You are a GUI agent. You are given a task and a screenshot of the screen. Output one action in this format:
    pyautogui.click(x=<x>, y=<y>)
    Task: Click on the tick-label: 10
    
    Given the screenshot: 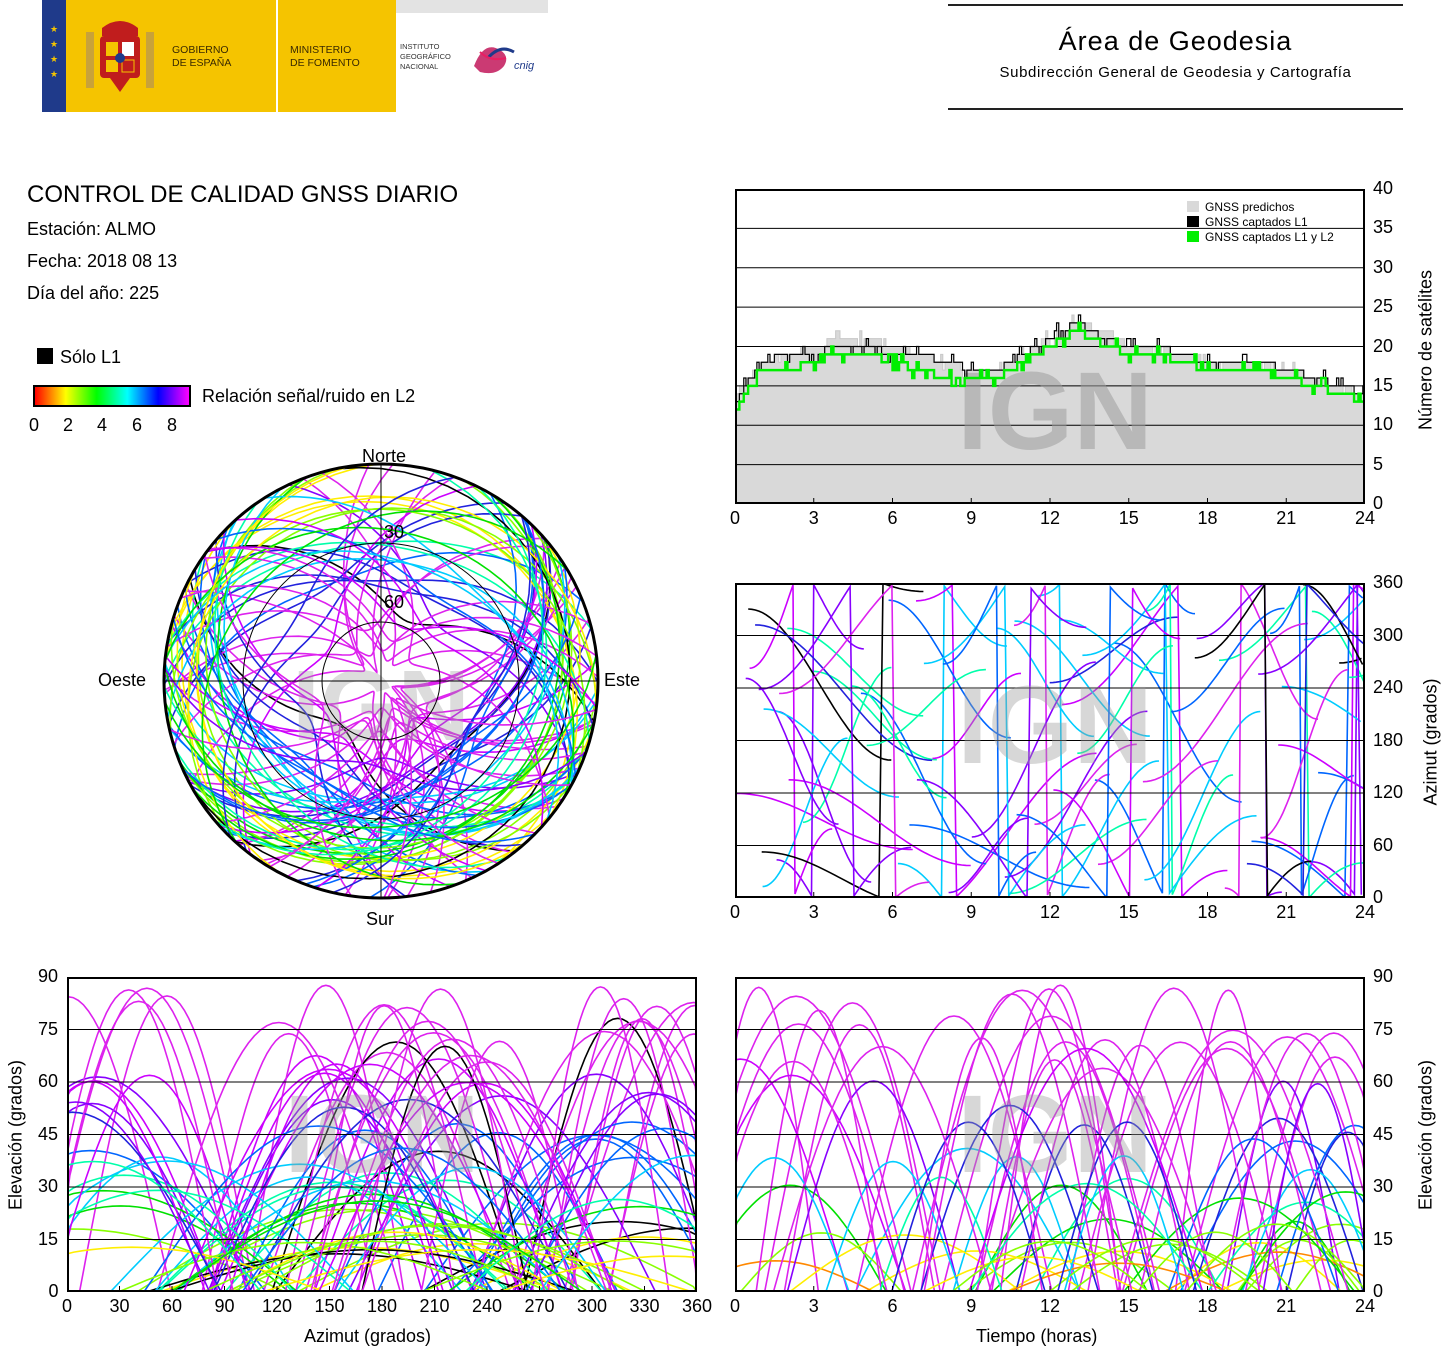 What is the action you would take?
    pyautogui.click(x=1383, y=424)
    